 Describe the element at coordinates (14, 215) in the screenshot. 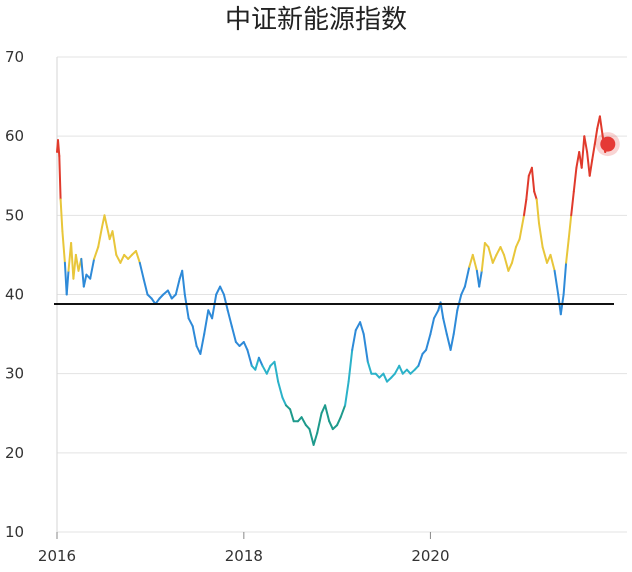

I see `y-tick-label: 50` at that location.